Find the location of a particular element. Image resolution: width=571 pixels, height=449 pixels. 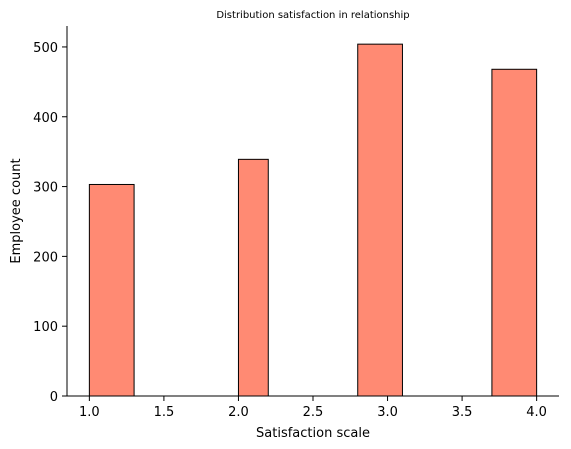

y-axis-label: Employee count is located at coordinates (16, 210).